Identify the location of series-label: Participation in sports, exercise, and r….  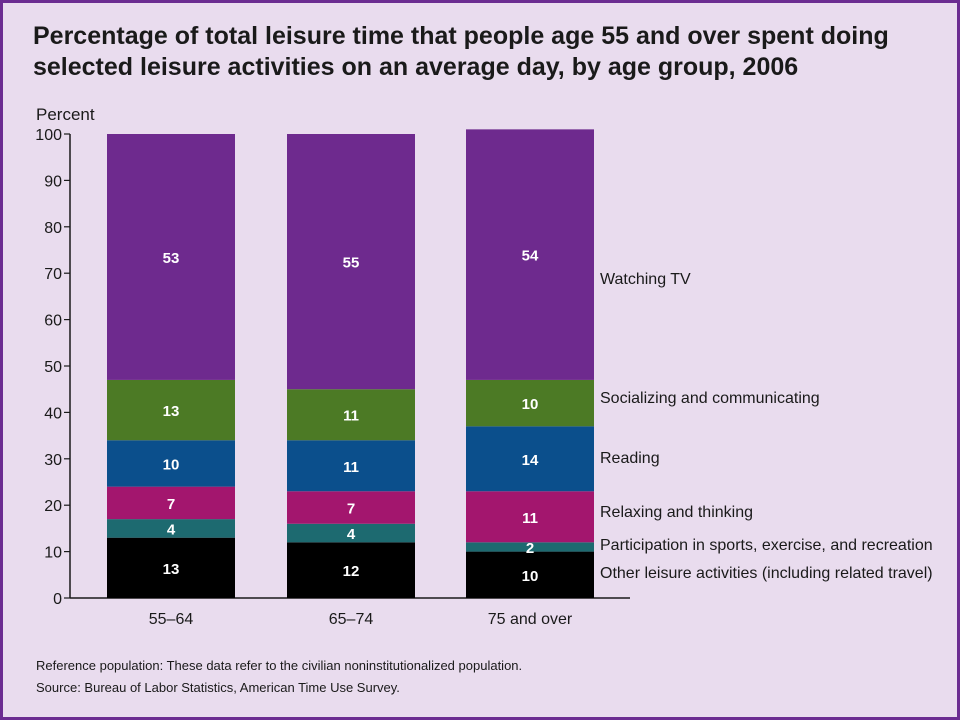
(766, 545).